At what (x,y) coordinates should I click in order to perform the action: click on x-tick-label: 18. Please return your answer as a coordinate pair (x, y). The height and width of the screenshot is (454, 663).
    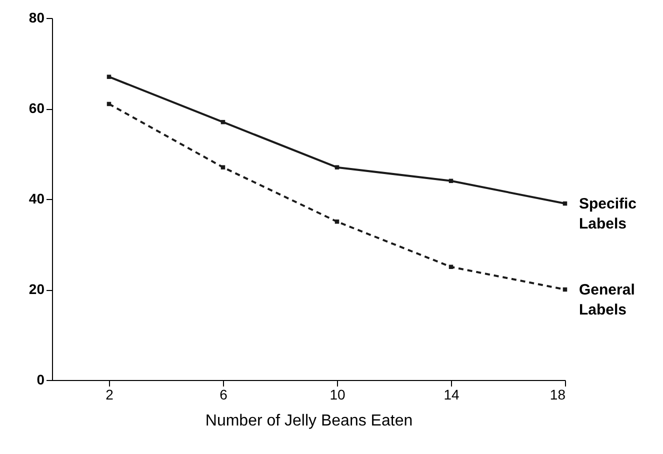
    Looking at the image, I should click on (558, 394).